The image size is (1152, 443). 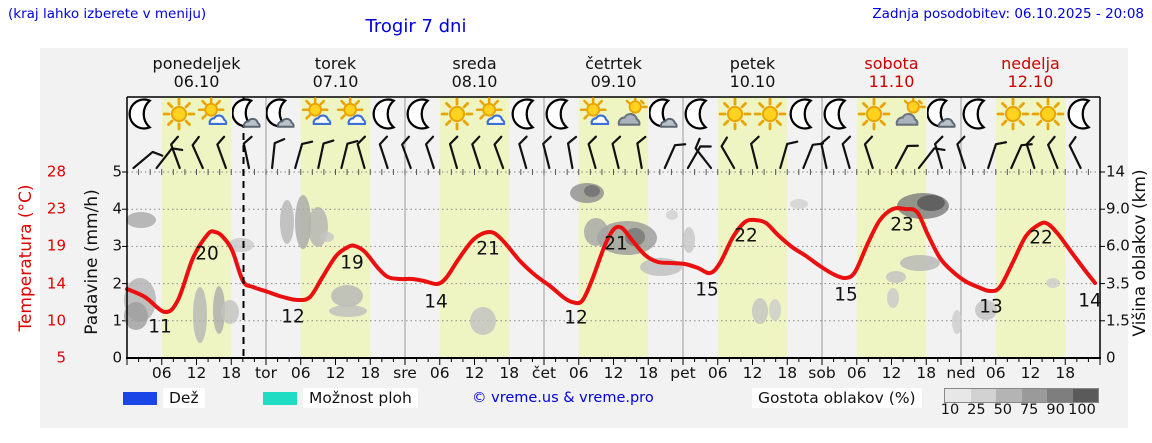 I want to click on cloud-height-tick-label: 14, so click(x=1116, y=171).